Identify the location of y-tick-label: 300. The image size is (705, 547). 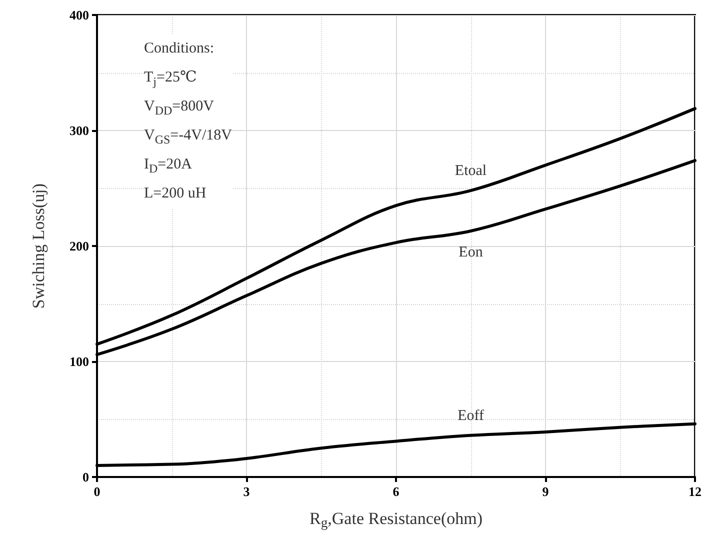
(79, 130).